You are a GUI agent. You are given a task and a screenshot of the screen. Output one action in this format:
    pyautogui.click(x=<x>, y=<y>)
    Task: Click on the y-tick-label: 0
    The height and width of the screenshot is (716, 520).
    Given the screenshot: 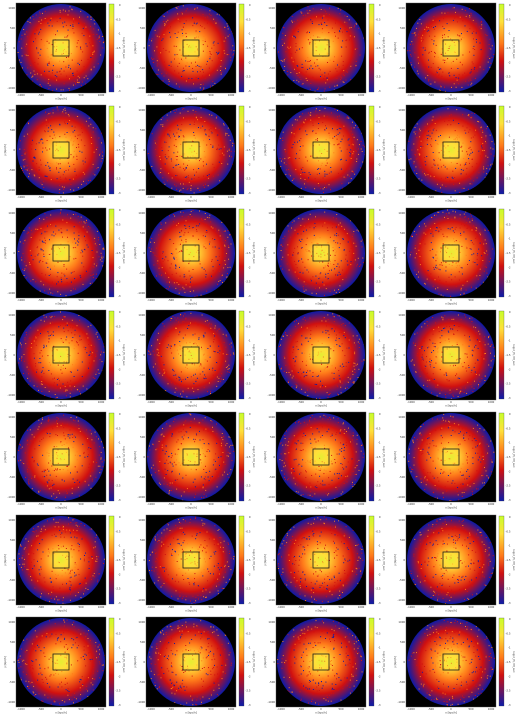 What is the action you would take?
    pyautogui.click(x=404, y=457)
    